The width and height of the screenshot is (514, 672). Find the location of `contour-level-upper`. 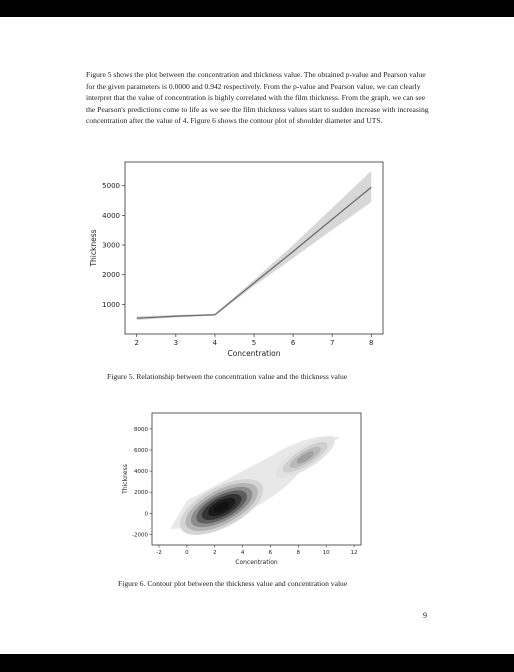

contour-level-upper is located at coordinates (305, 457).